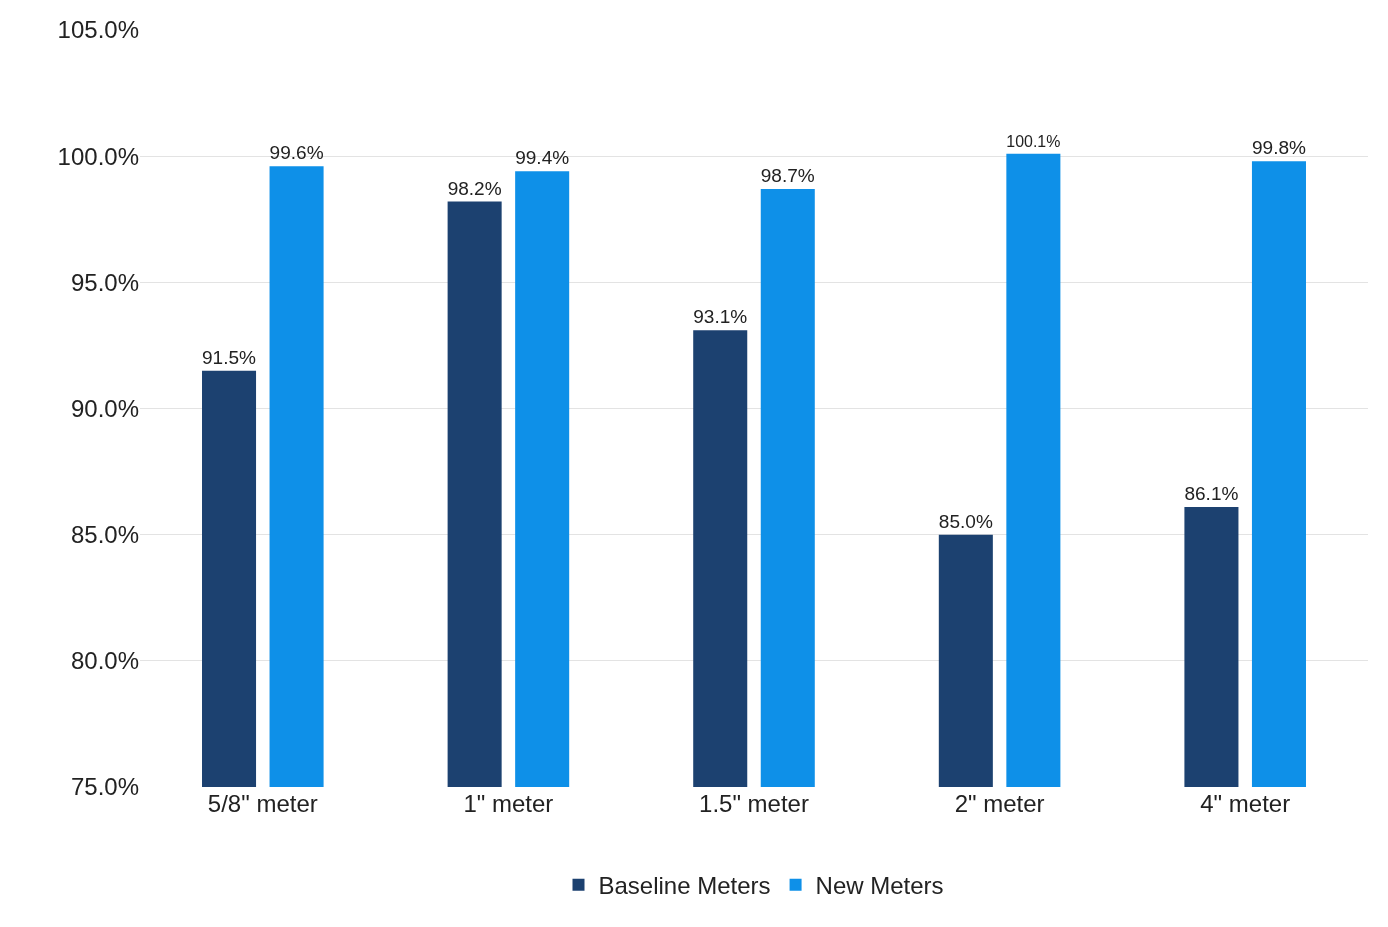 This screenshot has width=1388, height=927. I want to click on legend-label: Baseline Meters, so click(684, 886).